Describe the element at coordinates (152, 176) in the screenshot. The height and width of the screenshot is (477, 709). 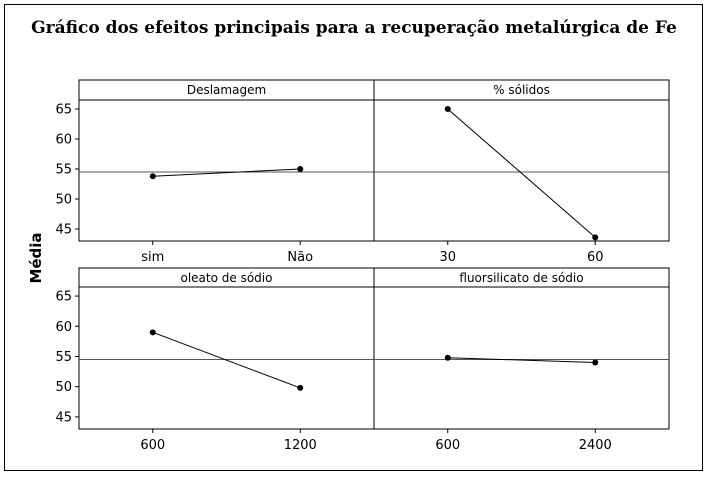
I see `data-point-deslamagem-sim` at that location.